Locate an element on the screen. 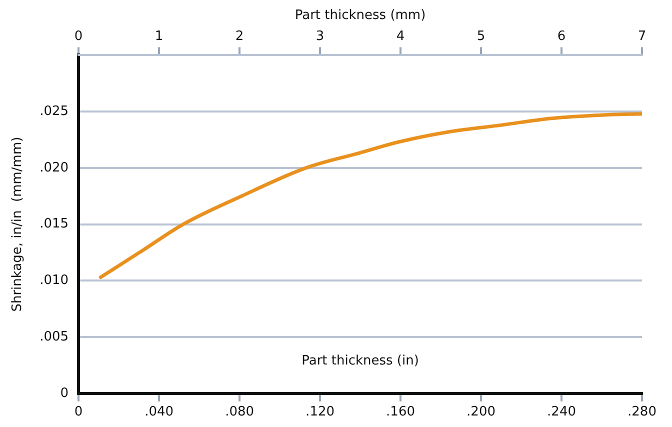 The image size is (672, 427). y-tick-label: .015 is located at coordinates (54, 224).